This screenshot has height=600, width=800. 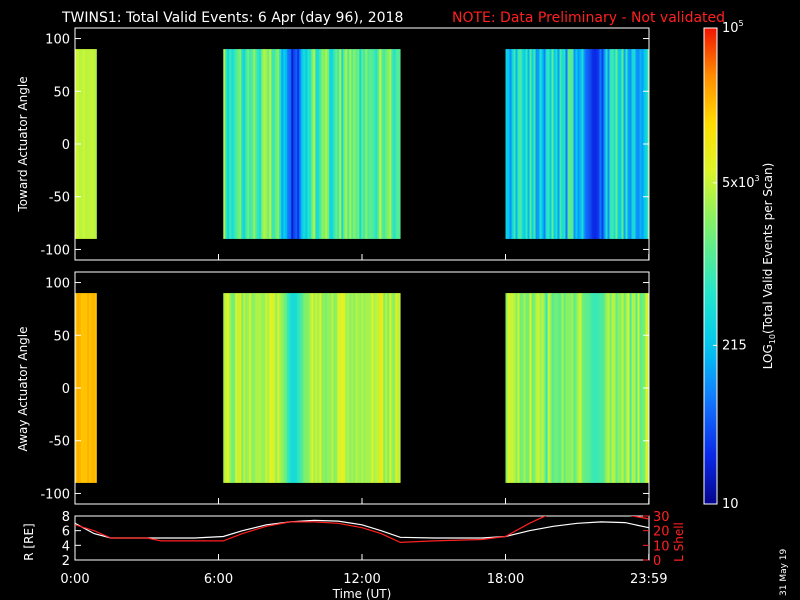 I want to click on time-tick-label: 23:59, so click(x=648, y=579).